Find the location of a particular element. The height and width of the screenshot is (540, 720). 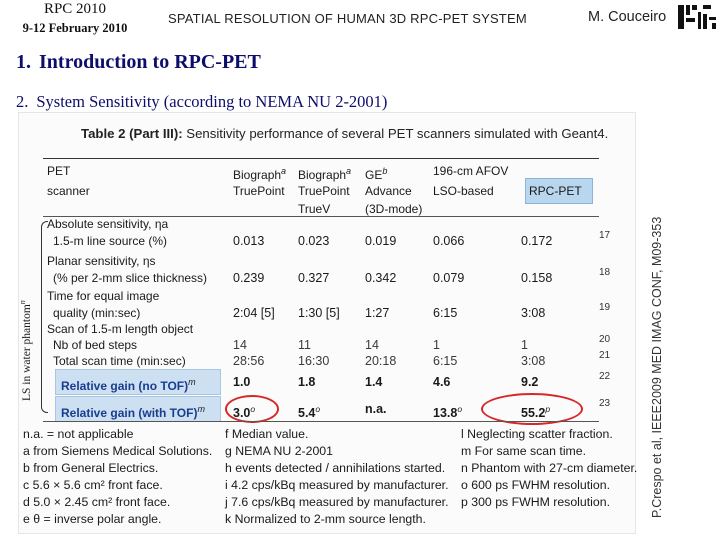

col-header-truev: TrueV is located at coordinates (314, 209).